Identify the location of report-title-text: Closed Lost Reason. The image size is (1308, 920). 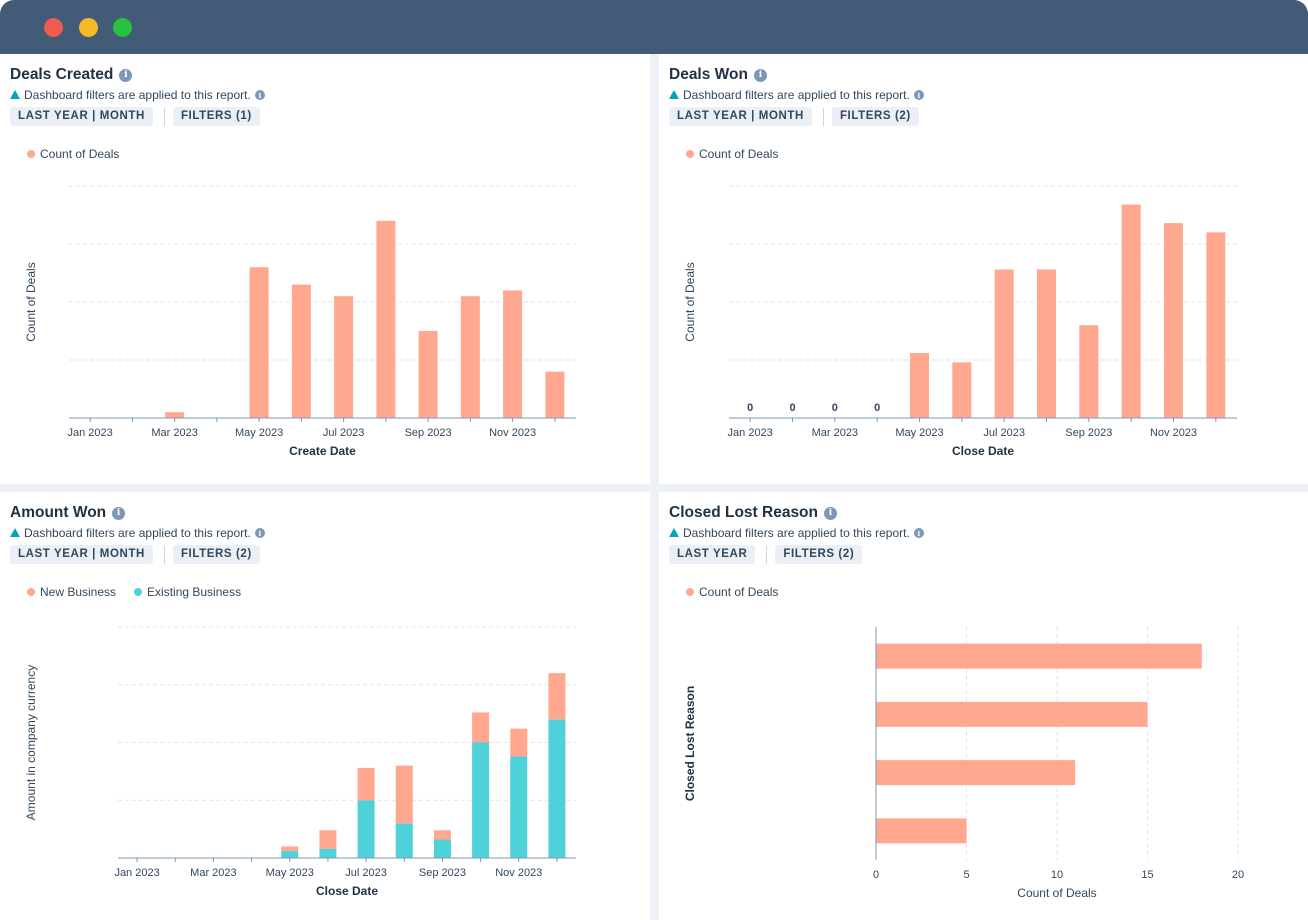
(743, 512).